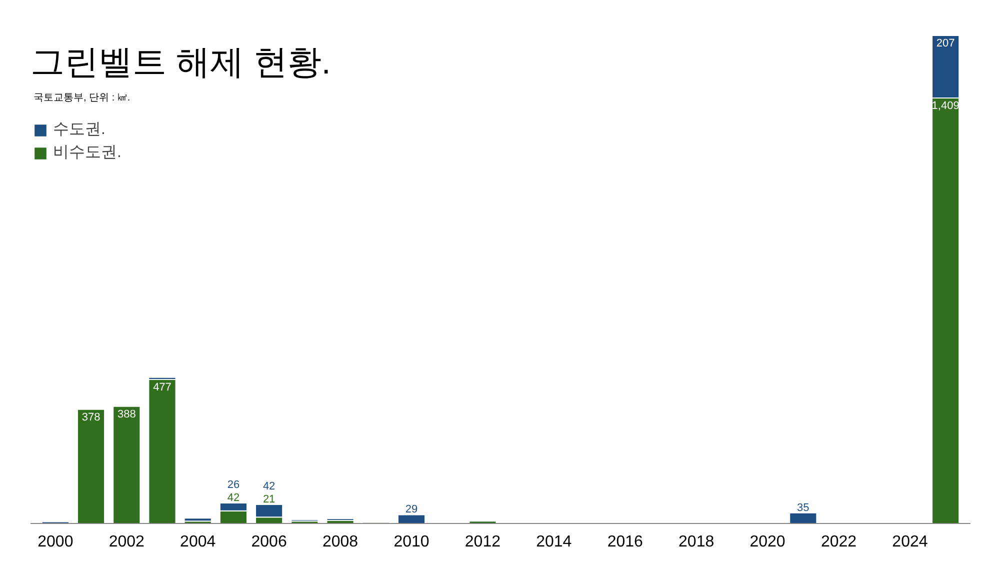 The image size is (1000, 563). What do you see at coordinates (945, 44) in the screenshot?
I see `data-label: 207` at bounding box center [945, 44].